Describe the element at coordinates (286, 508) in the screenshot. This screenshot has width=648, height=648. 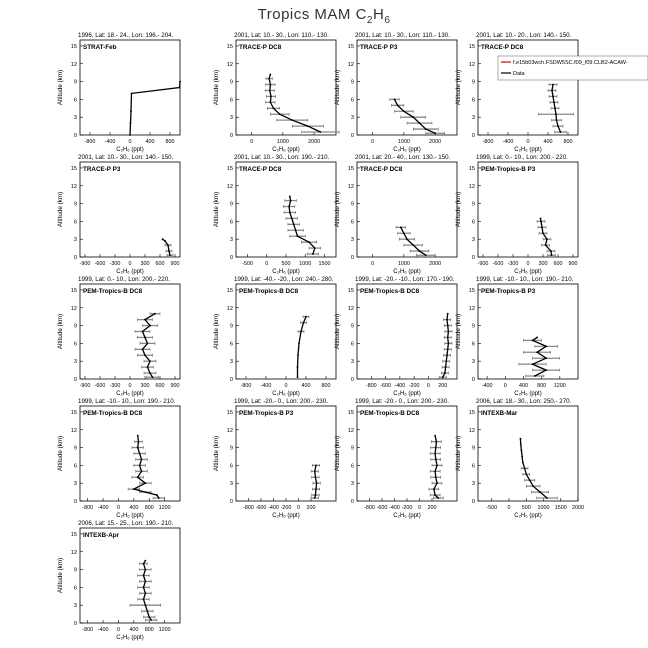
I see `x-tick-label: -200` at that location.